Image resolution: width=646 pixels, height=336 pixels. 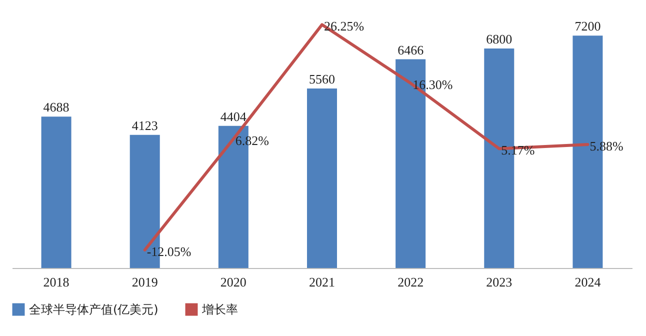 What do you see at coordinates (518, 150) in the screenshot?
I see `data-label: 5.17%` at bounding box center [518, 150].